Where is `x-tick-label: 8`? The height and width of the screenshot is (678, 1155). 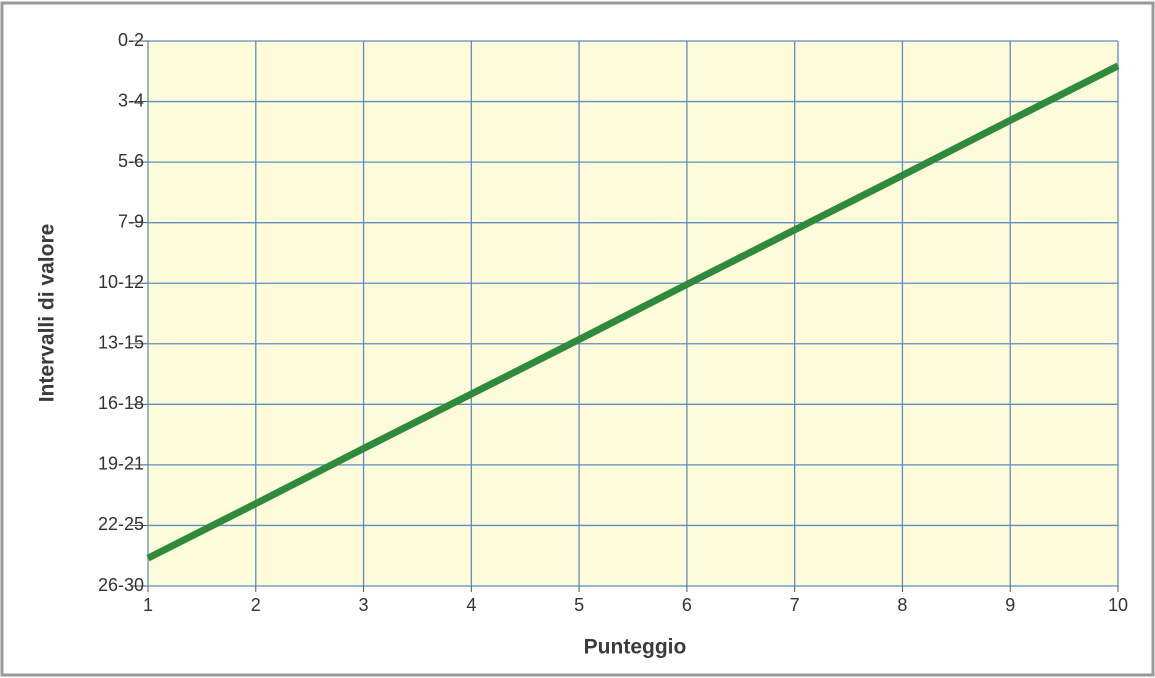 x-tick-label: 8 is located at coordinates (902, 605).